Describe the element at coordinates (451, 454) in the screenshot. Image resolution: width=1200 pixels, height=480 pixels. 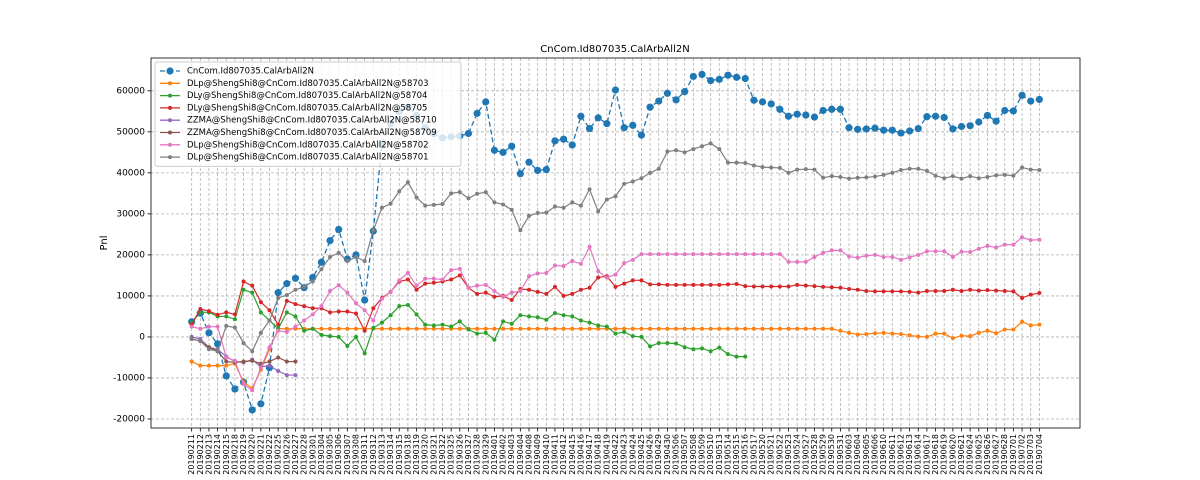
I see `x-tick-label: 20190325` at that location.